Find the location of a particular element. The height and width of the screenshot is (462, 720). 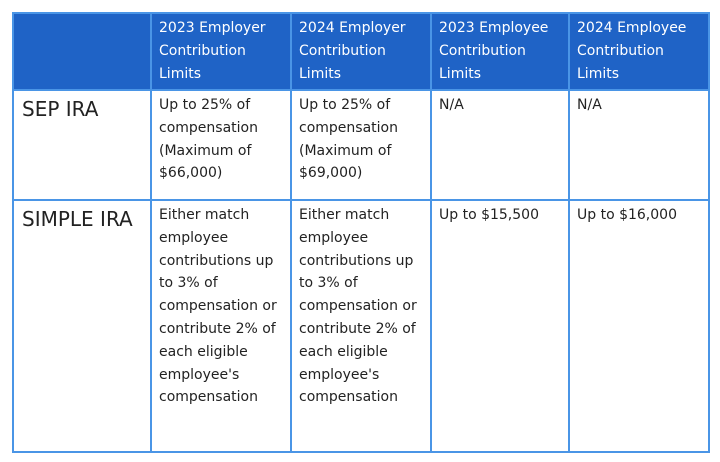

table-cell: Up to $15,500 is located at coordinates (500, 326).